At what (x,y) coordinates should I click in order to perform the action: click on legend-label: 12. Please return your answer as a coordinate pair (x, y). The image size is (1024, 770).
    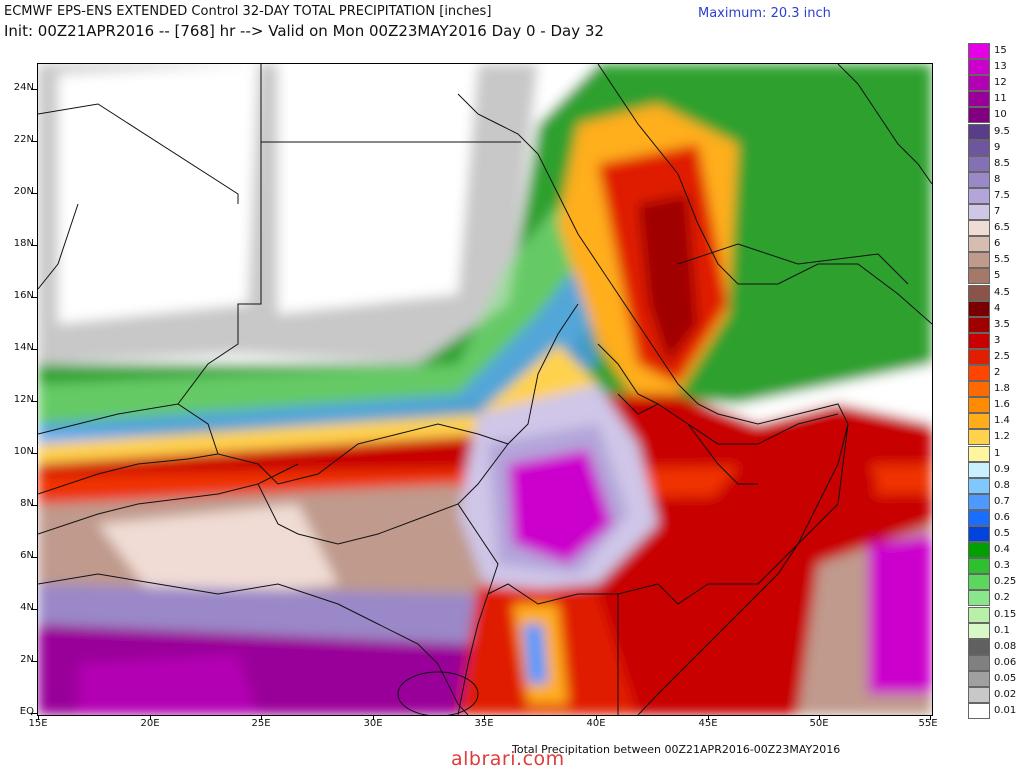
    Looking at the image, I should click on (1000, 83).